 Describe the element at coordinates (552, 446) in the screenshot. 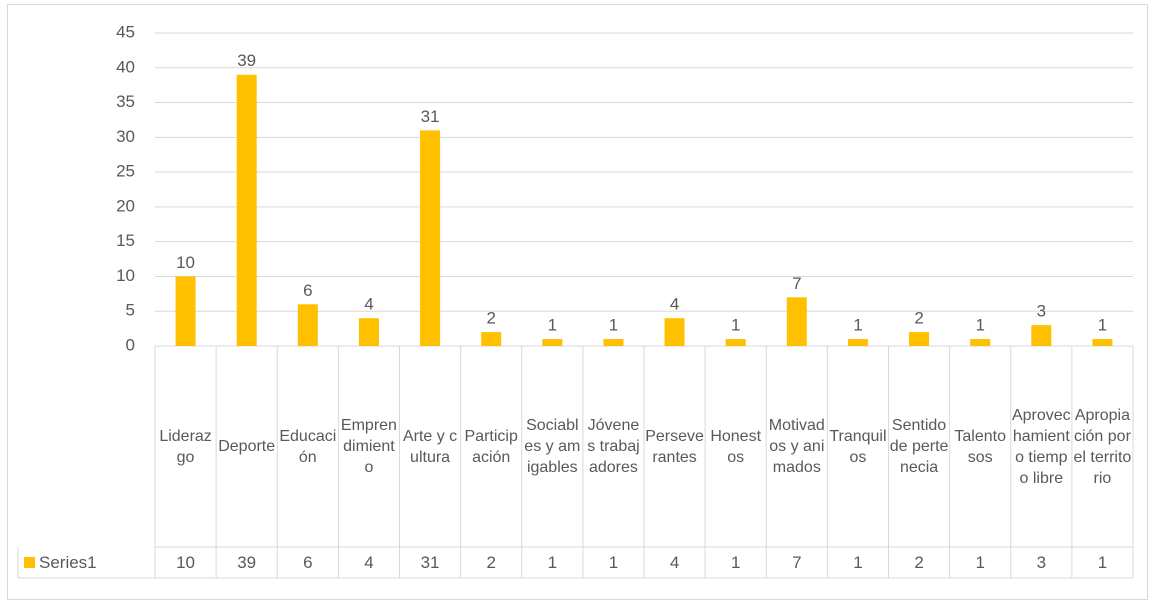

I see `category-label: Sociables y amigables` at that location.